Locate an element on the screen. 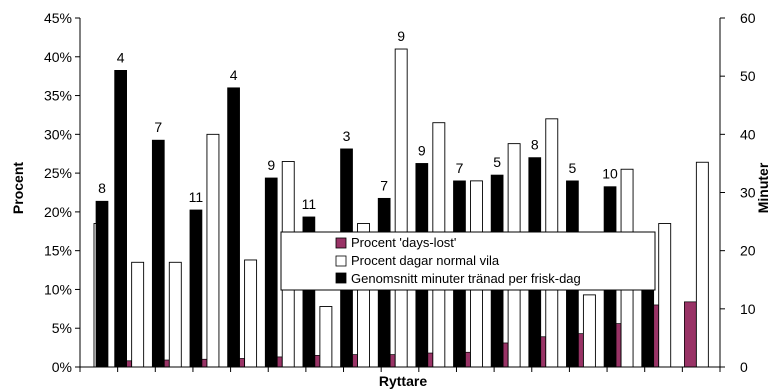 Image resolution: width=782 pixels, height=392 pixels. y2-tick-label: 50 is located at coordinates (748, 76).